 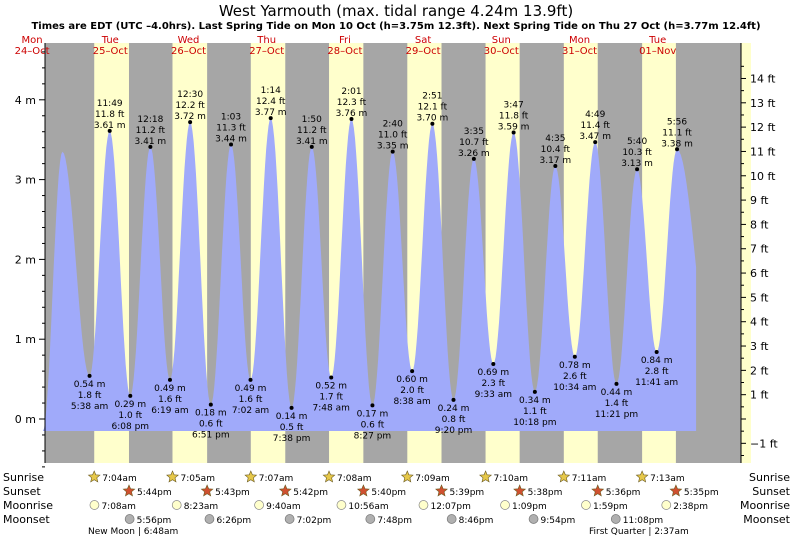 What do you see at coordinates (433, 108) in the screenshot?
I see `high-tide-feet: 12.1 ft` at bounding box center [433, 108].